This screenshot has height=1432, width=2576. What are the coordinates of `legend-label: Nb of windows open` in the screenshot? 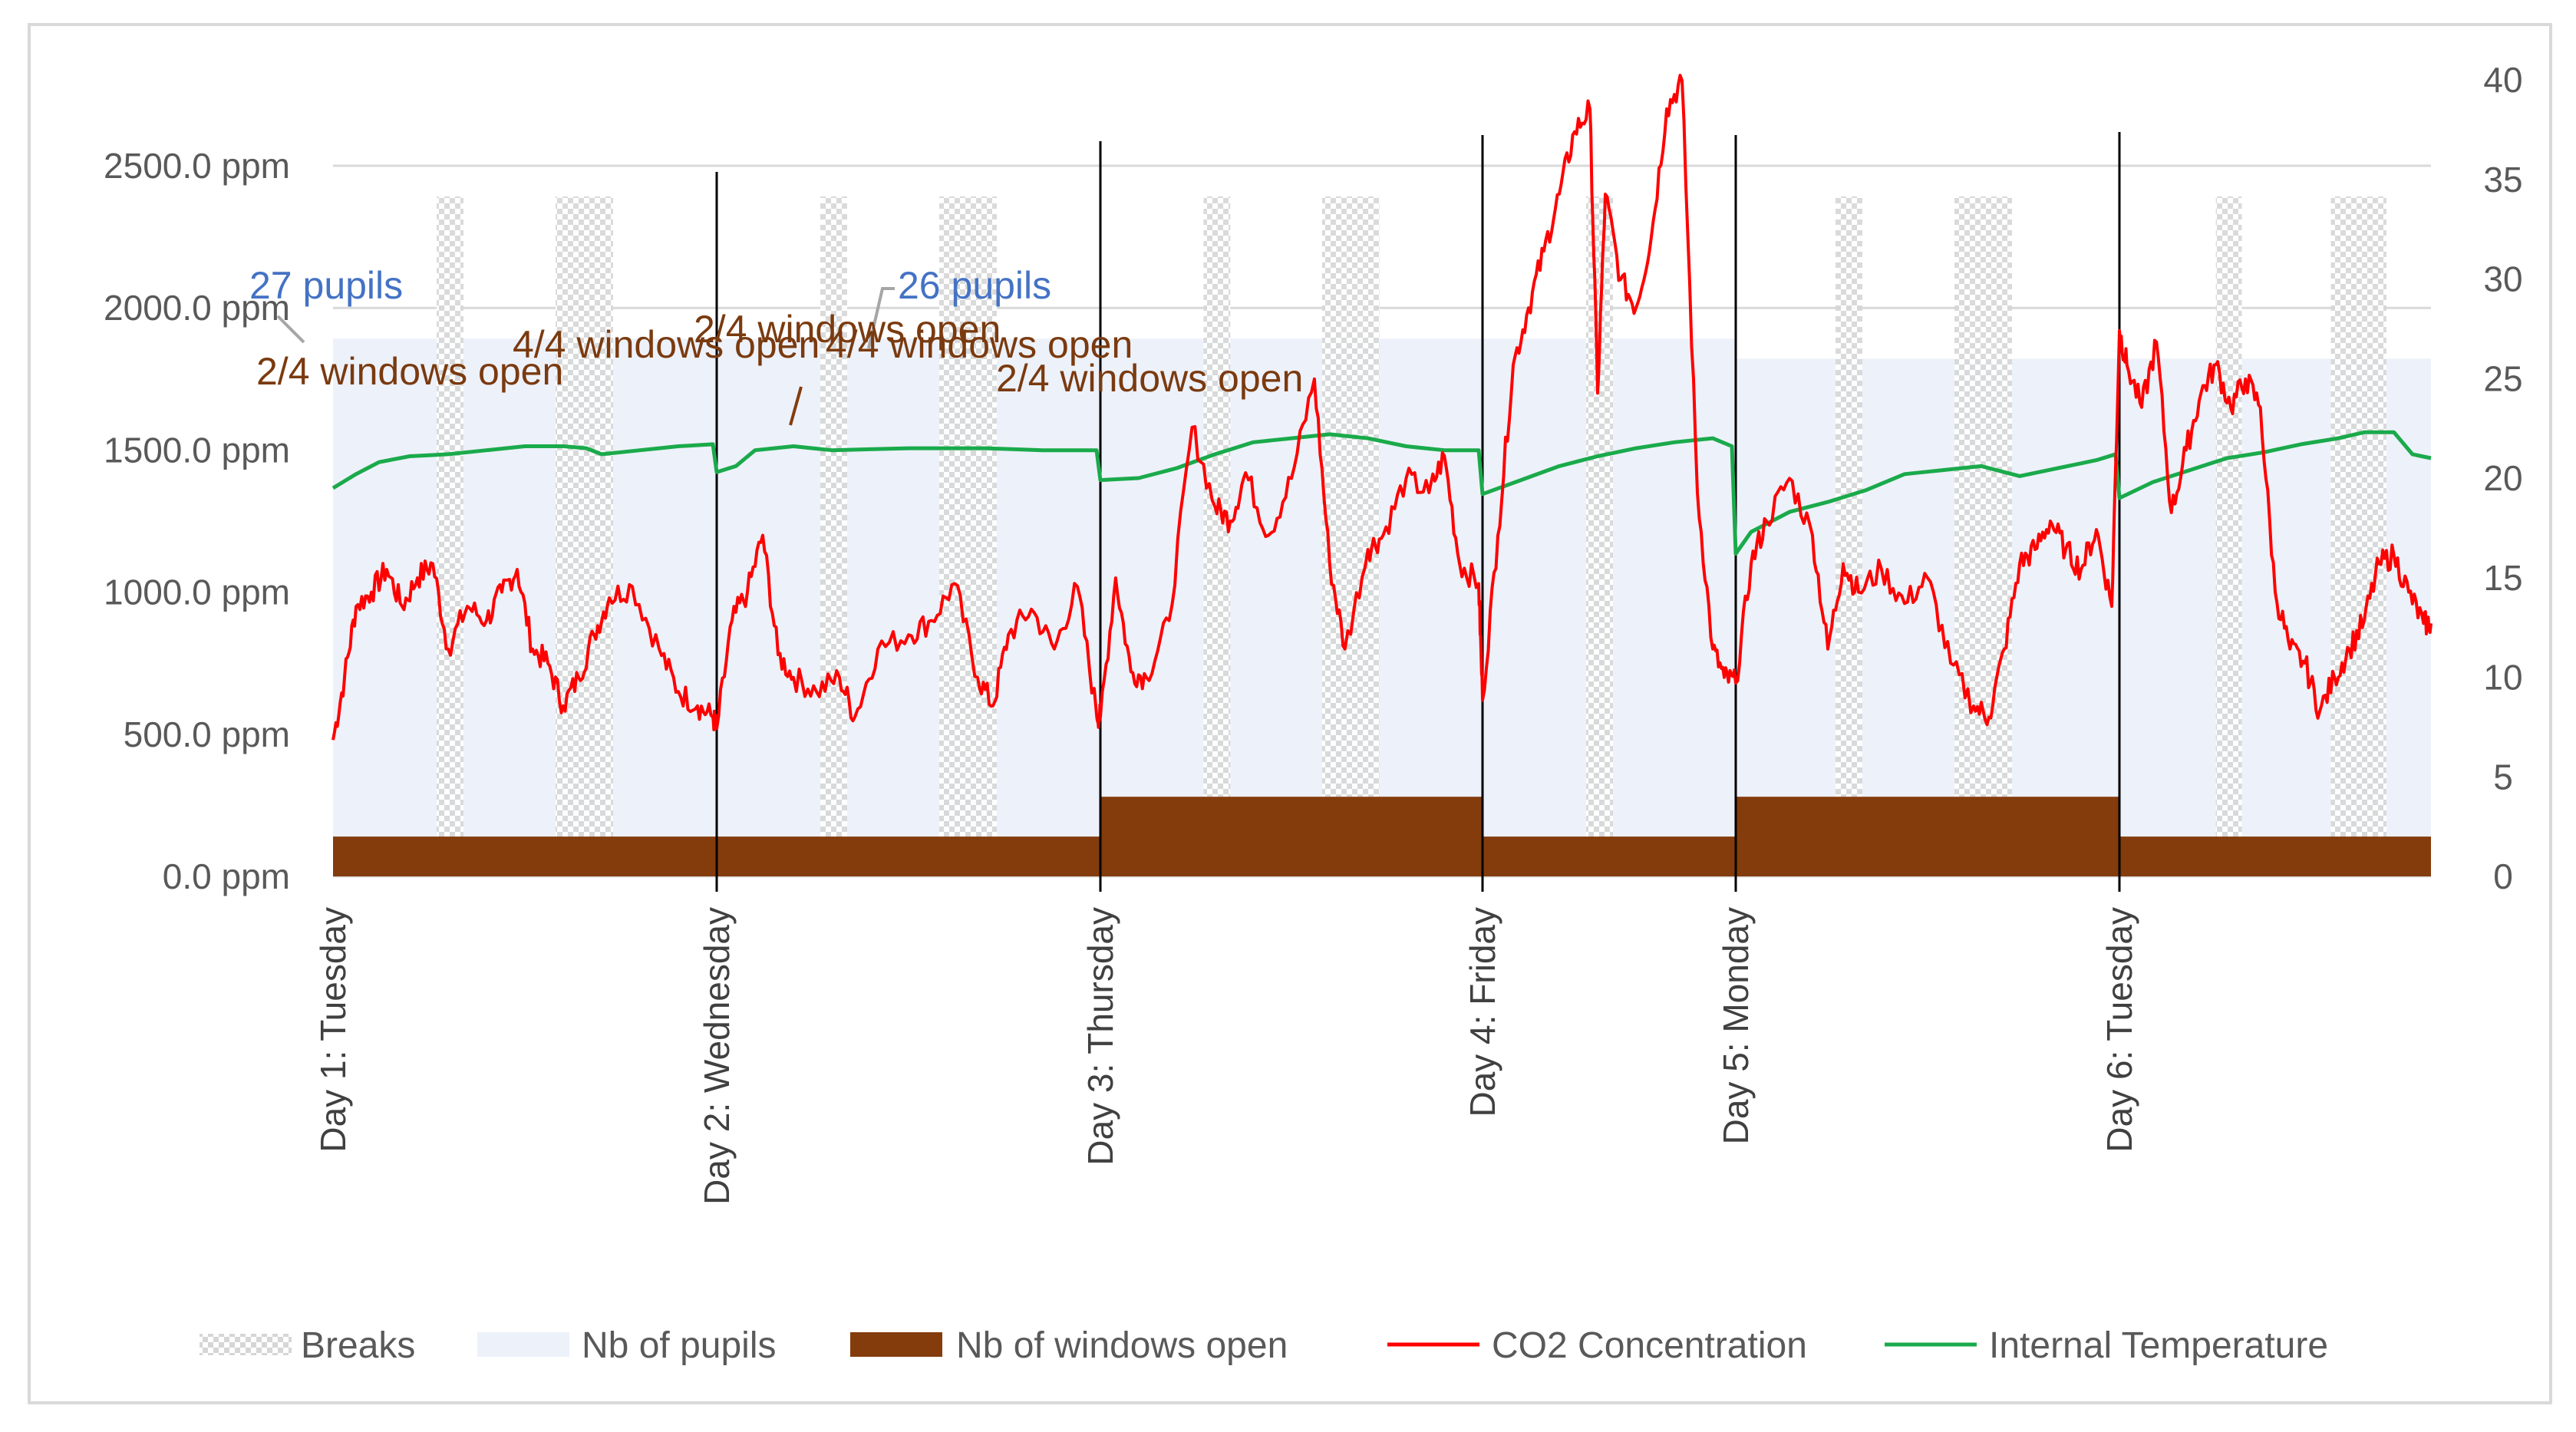 It's located at (1122, 1345).